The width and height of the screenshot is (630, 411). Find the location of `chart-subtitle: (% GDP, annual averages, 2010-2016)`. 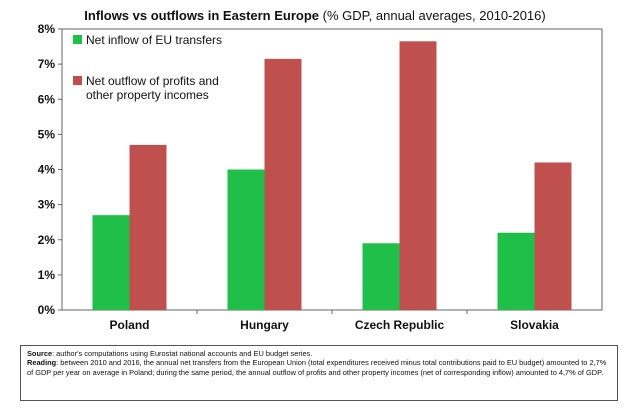

chart-subtitle: (% GDP, annual averages, 2010-2016) is located at coordinates (434, 15).